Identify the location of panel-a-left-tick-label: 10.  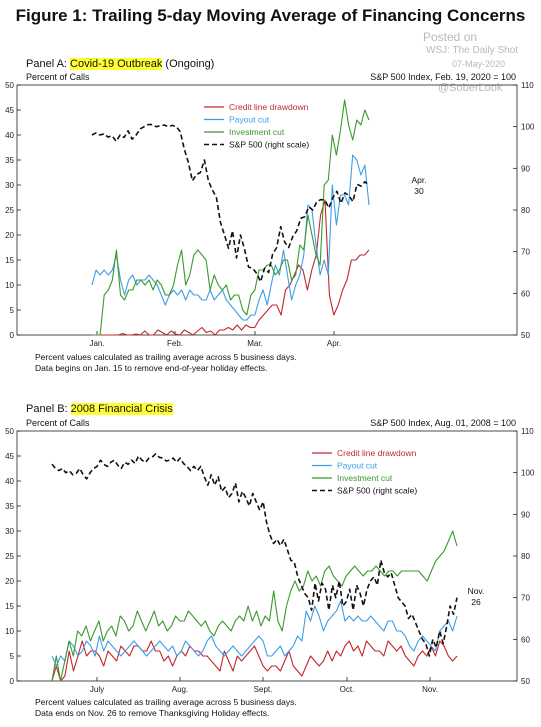
(9, 285).